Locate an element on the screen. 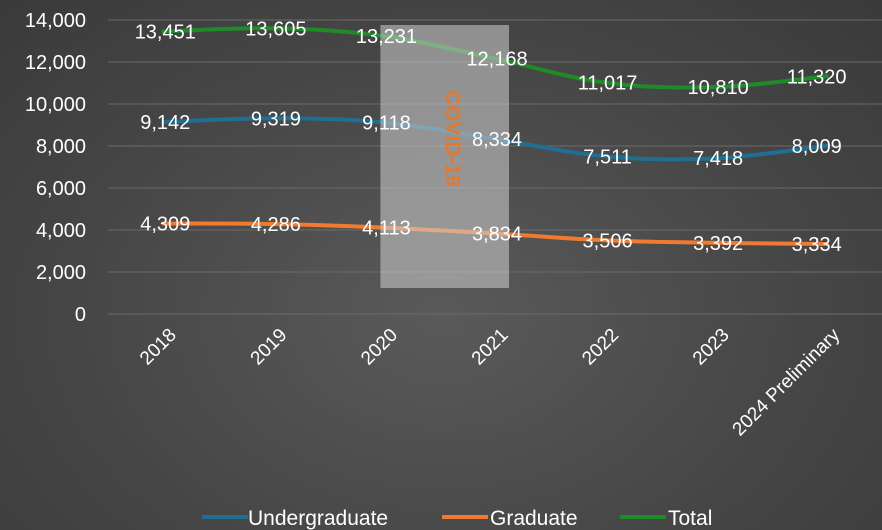 This screenshot has width=882, height=530. x-tick-label: 2019 is located at coordinates (269, 347).